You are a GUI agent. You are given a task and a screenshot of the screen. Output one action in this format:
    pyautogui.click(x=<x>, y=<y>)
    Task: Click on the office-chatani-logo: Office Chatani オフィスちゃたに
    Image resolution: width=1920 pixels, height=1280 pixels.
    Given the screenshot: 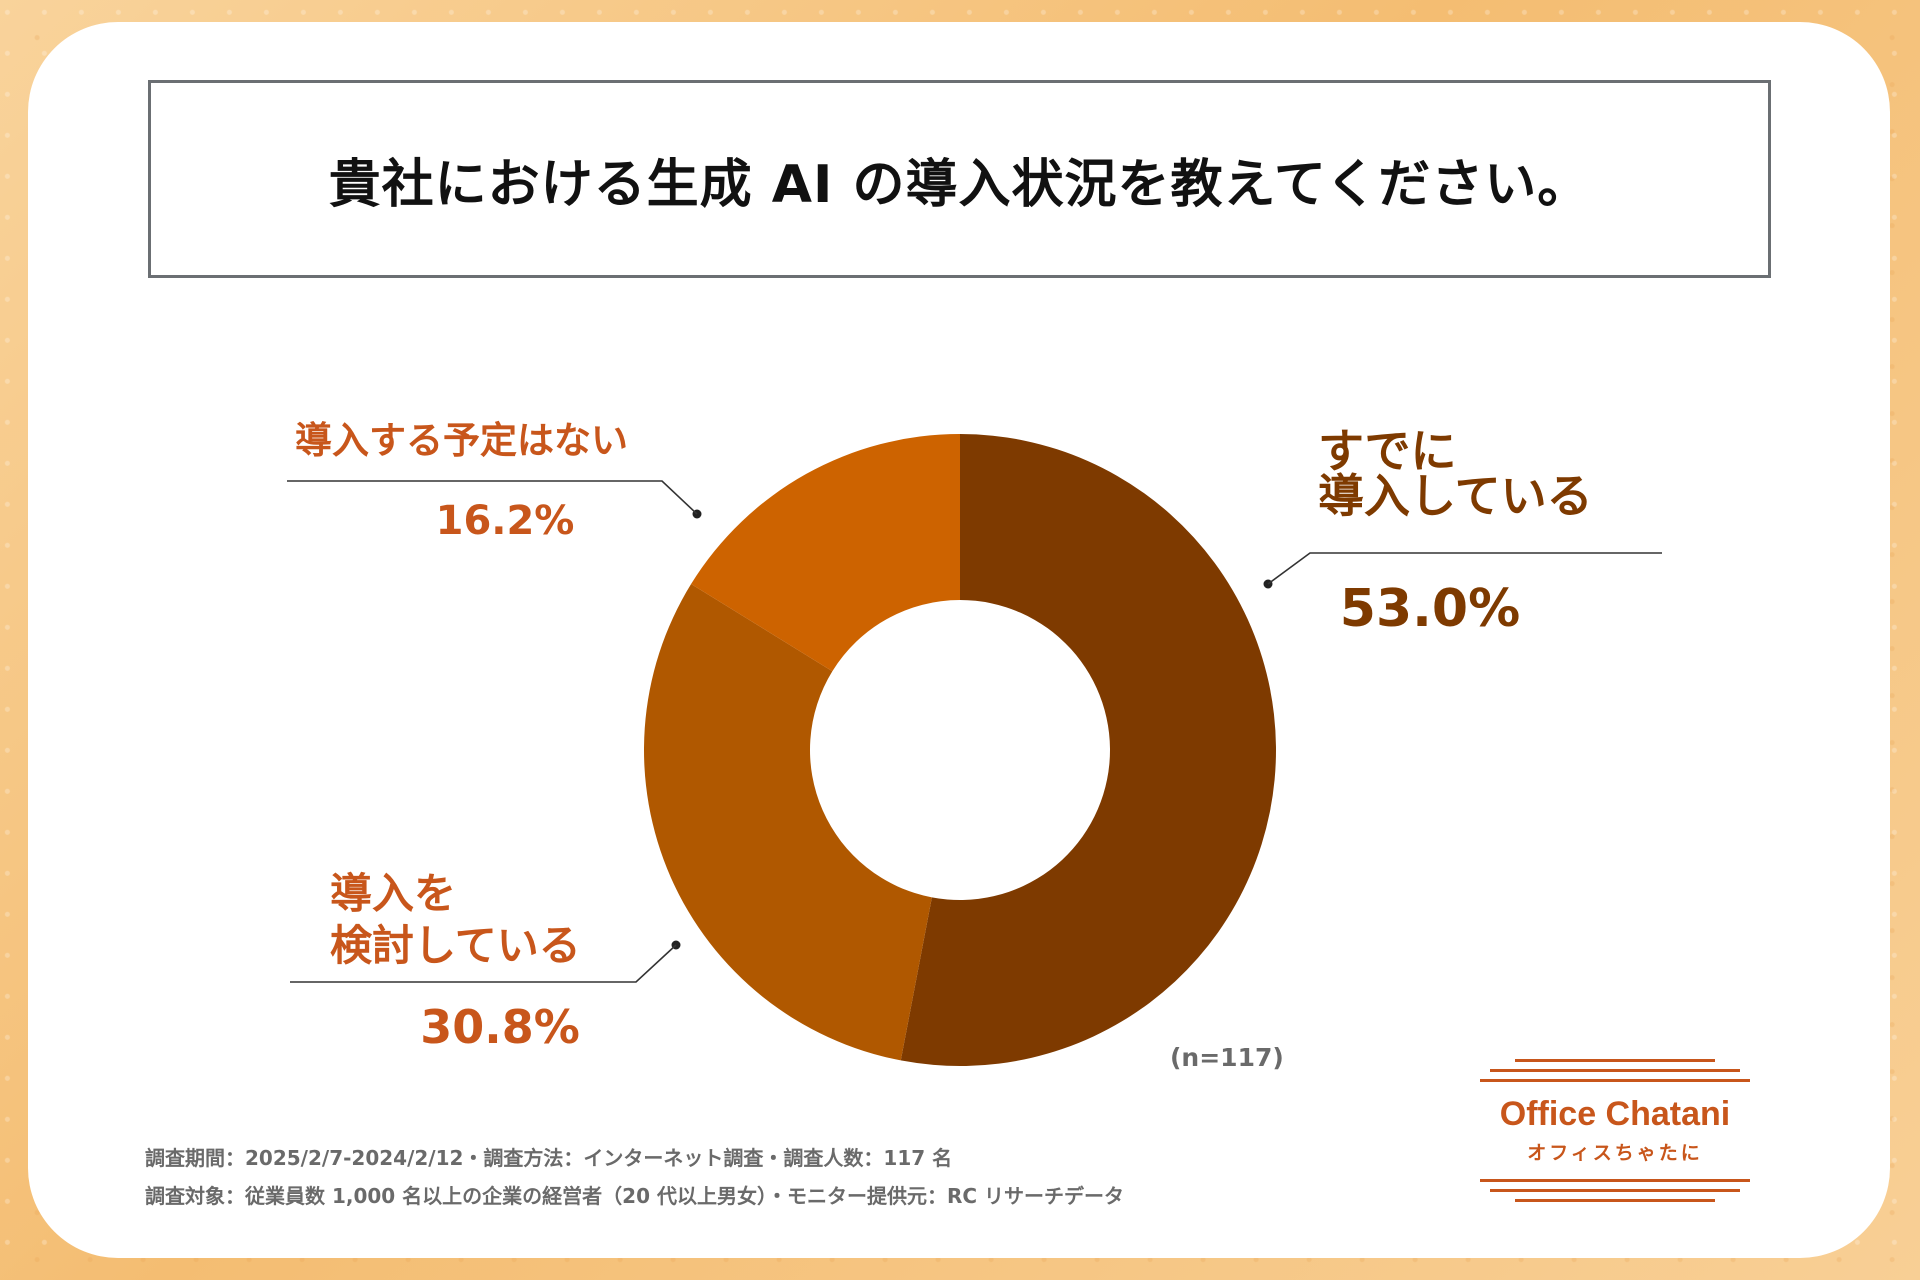 What is the action you would take?
    pyautogui.click(x=1615, y=1130)
    